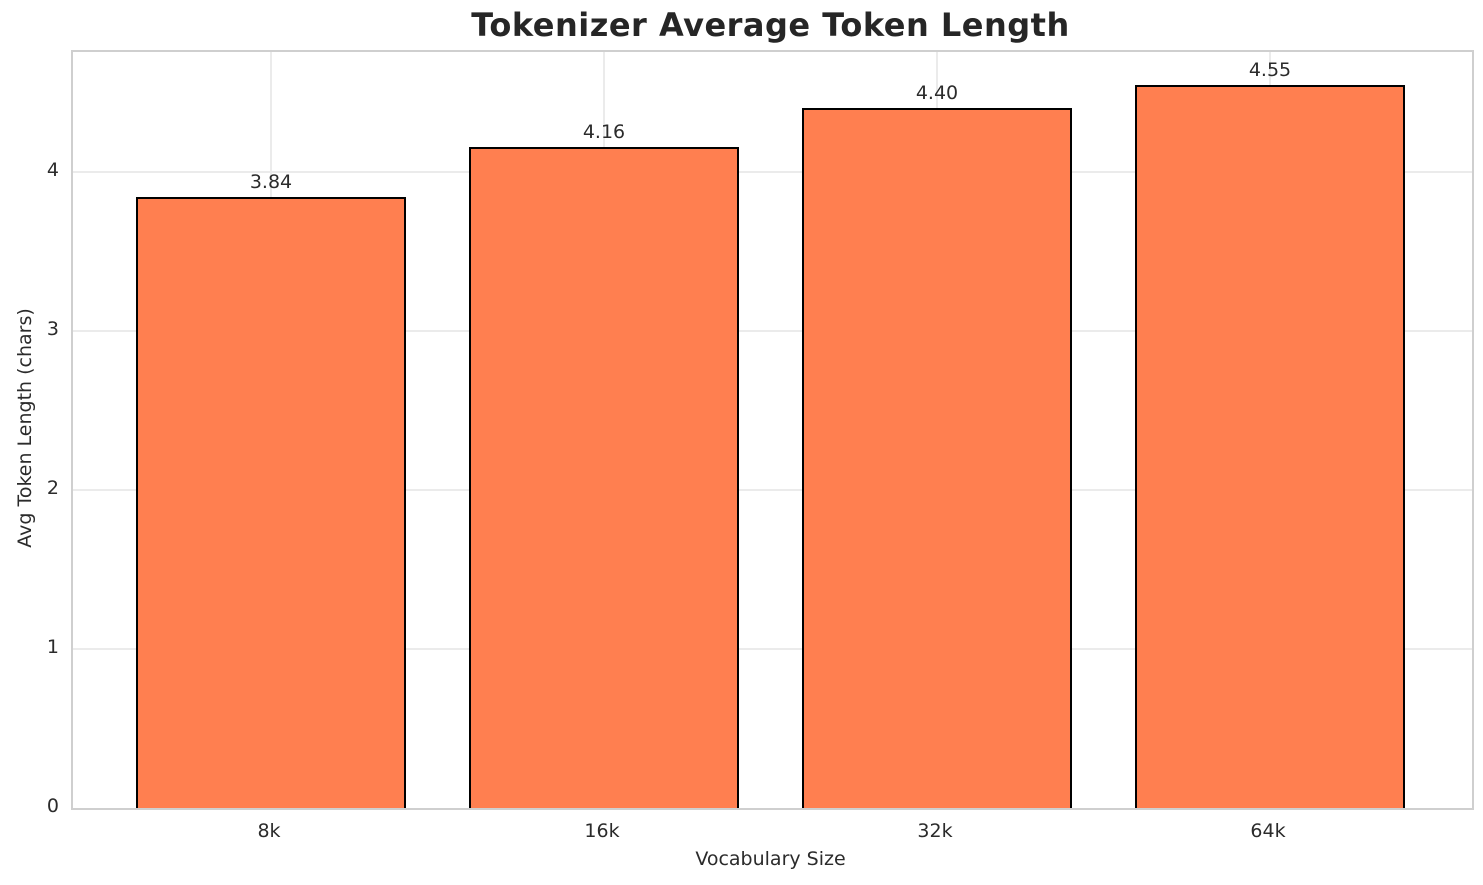 Image resolution: width=1483 pixels, height=885 pixels. I want to click on y-axis-label: Avg Token Length (chars), so click(25, 428).